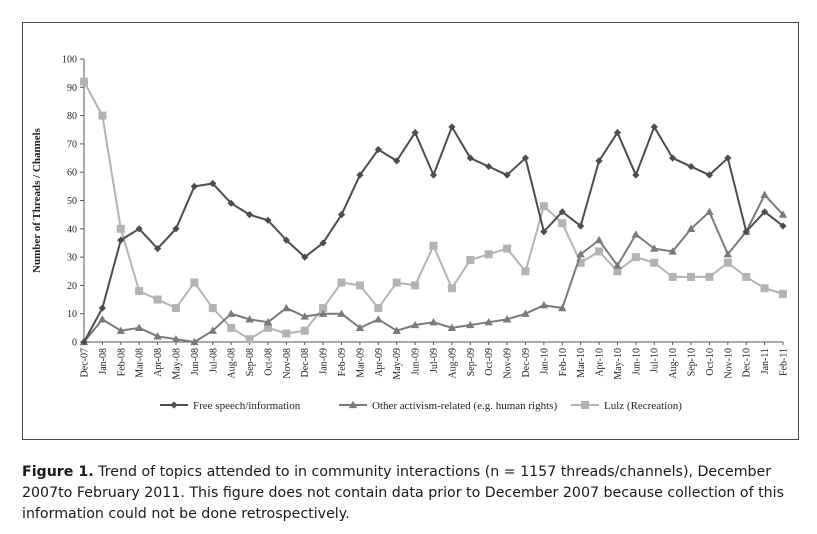 The image size is (817, 534). What do you see at coordinates (563, 362) in the screenshot?
I see `x-tick-label: Feb-10` at bounding box center [563, 362].